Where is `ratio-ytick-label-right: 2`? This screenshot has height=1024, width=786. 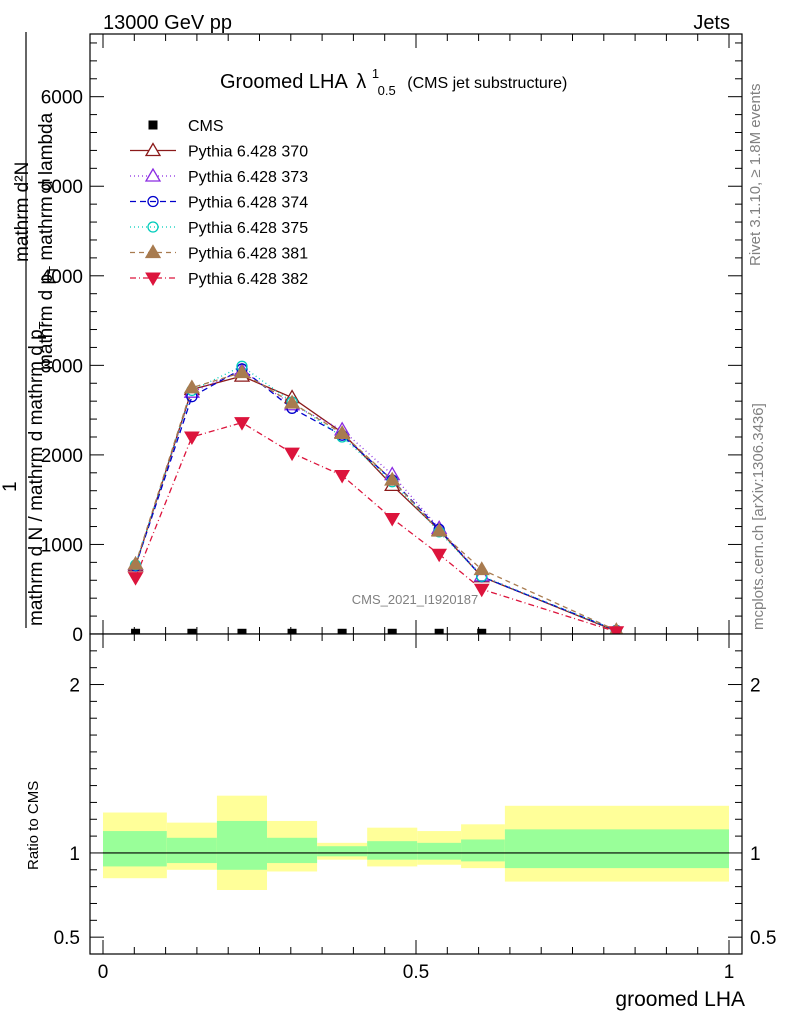 ratio-ytick-label-right: 2 is located at coordinates (755, 686).